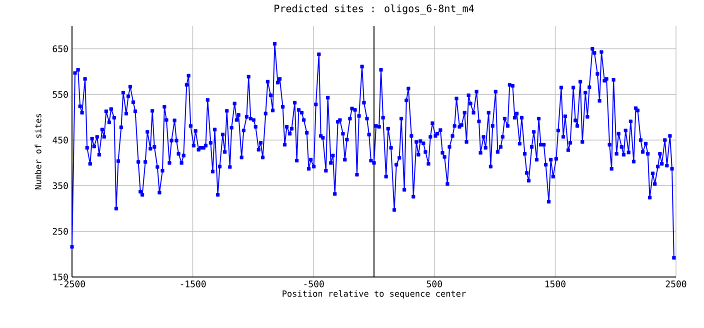 The height and width of the screenshot is (328, 704). I want to click on chart-title: Predicted sites : oligos_6-8nt_m4, so click(374, 9).